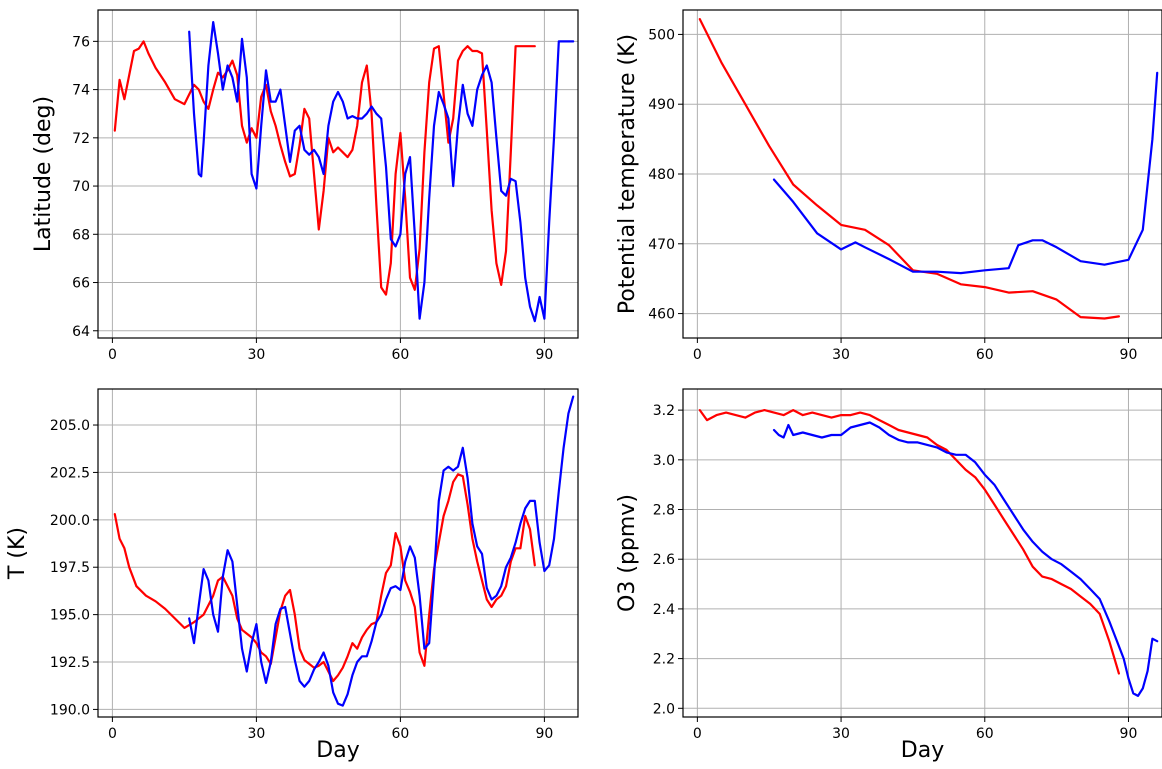 The width and height of the screenshot is (1162, 769). I want to click on y-tick-label: 72, so click(81, 139).